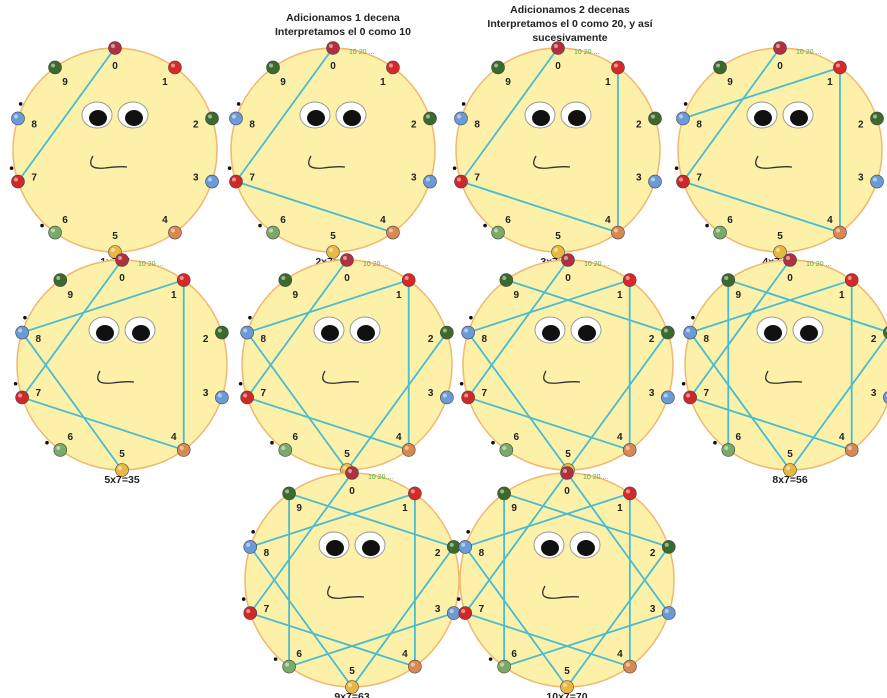  Describe the element at coordinates (343, 18) in the screenshot. I see `header-line: Adicionamos 1 decena` at that location.